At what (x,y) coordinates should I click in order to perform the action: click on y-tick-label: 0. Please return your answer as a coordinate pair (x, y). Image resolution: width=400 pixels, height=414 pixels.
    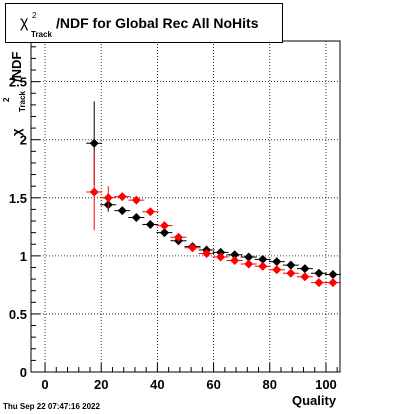
    Looking at the image, I should click on (23, 372).